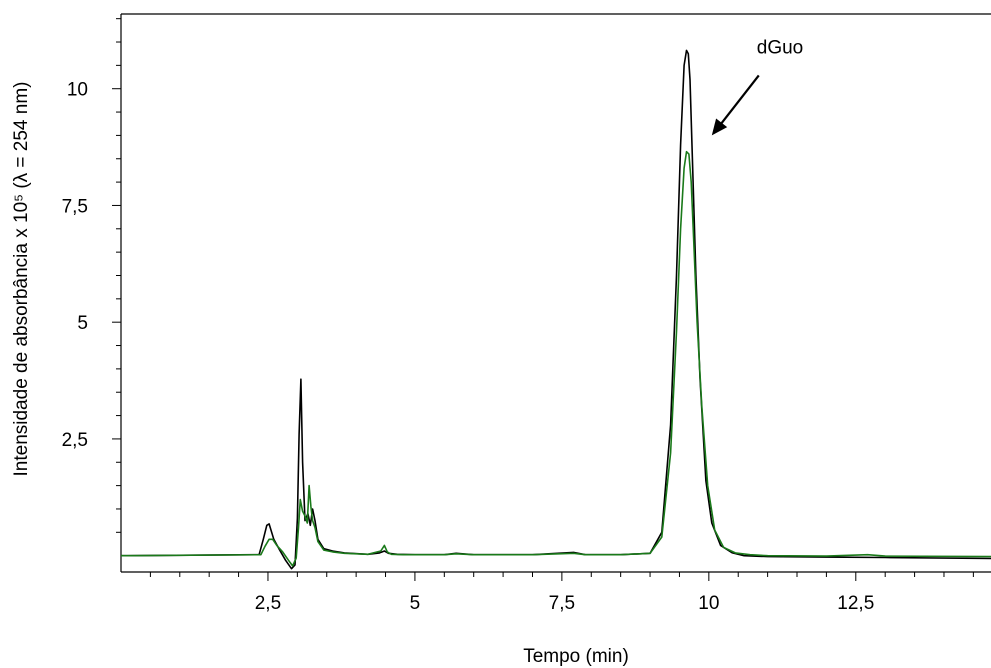 The image size is (991, 668). What do you see at coordinates (82, 323) in the screenshot?
I see `y-tick-label: 5` at bounding box center [82, 323].